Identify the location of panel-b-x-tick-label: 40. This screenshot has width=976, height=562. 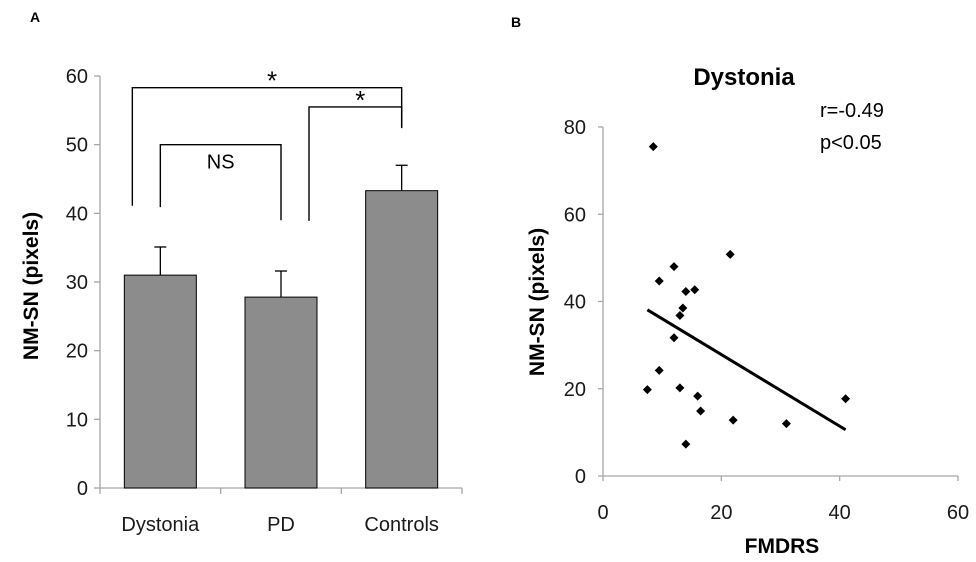
(840, 513).